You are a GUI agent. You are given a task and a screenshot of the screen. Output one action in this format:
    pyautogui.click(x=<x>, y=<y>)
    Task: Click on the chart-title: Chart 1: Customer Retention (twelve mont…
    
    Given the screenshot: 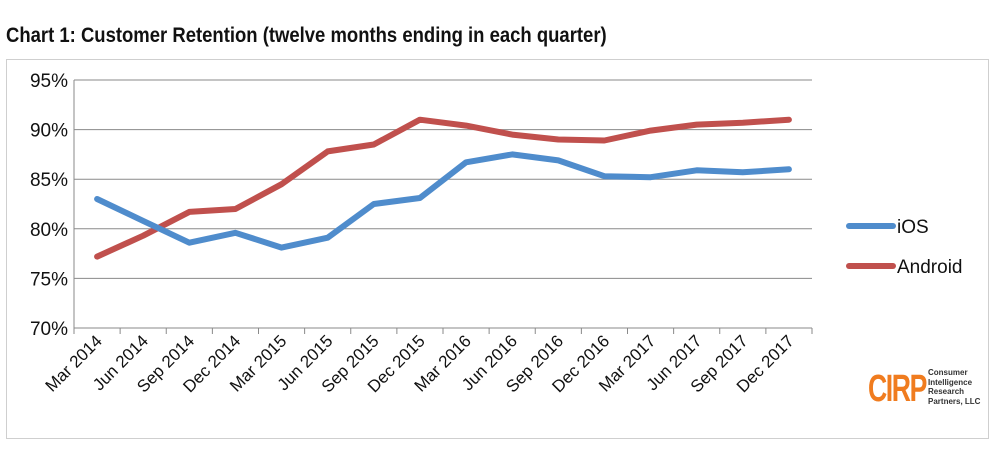 What is the action you would take?
    pyautogui.click(x=306, y=35)
    